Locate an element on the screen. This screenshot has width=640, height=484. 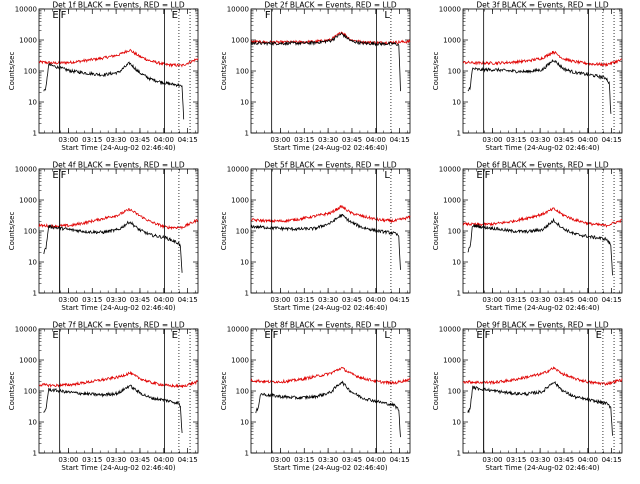
chart-title: Det 6f BLACK = Events, RED = LLD is located at coordinates (542, 165).